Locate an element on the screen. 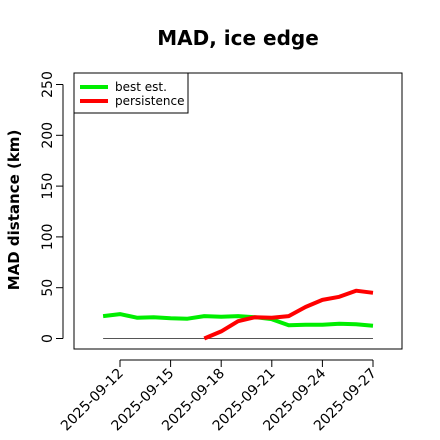 The height and width of the screenshot is (440, 440). legend-box is located at coordinates (131, 93).